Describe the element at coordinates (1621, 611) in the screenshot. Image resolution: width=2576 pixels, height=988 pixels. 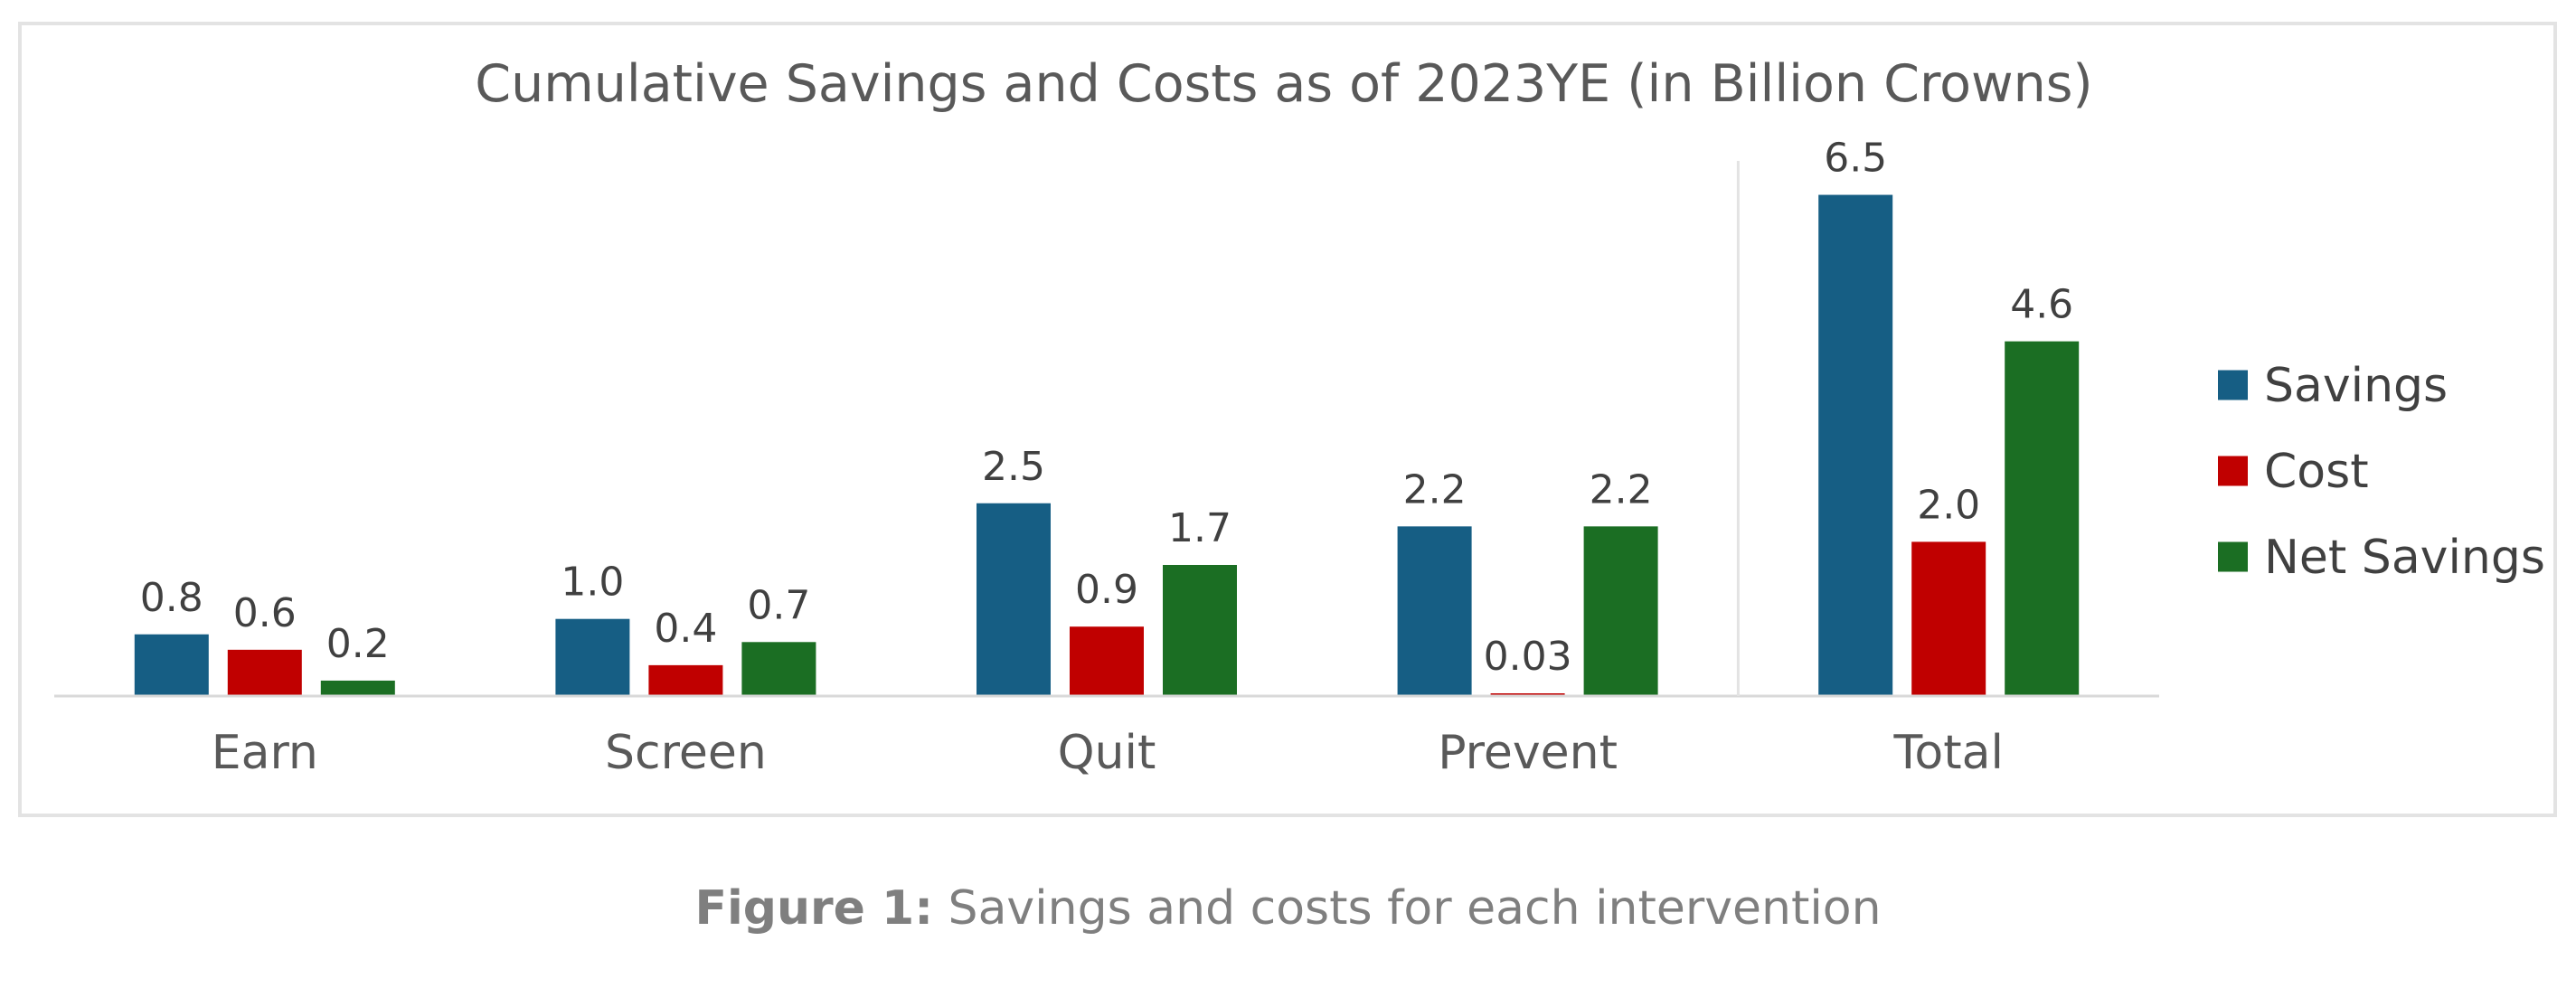
I see `bar-net-savings-prevent` at that location.